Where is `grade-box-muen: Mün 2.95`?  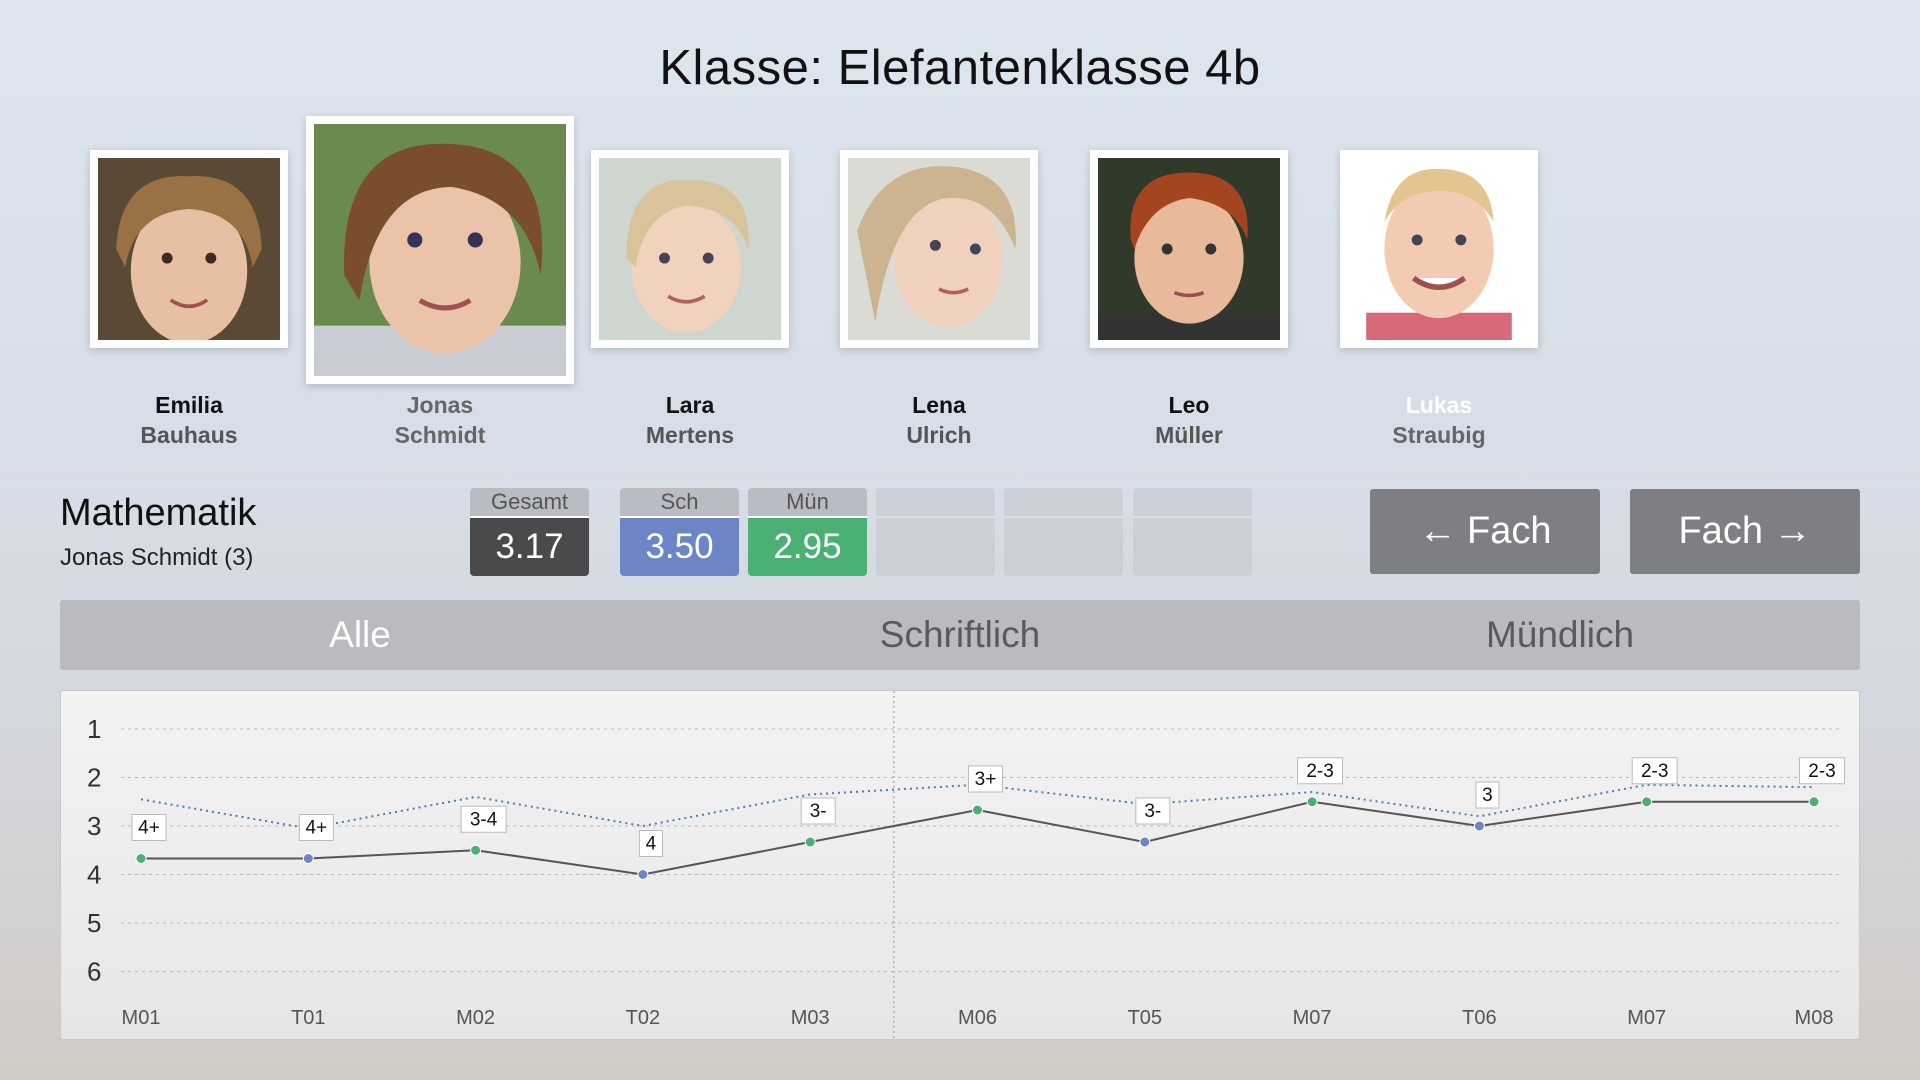
grade-box-muen: Mün 2.95 is located at coordinates (807, 532).